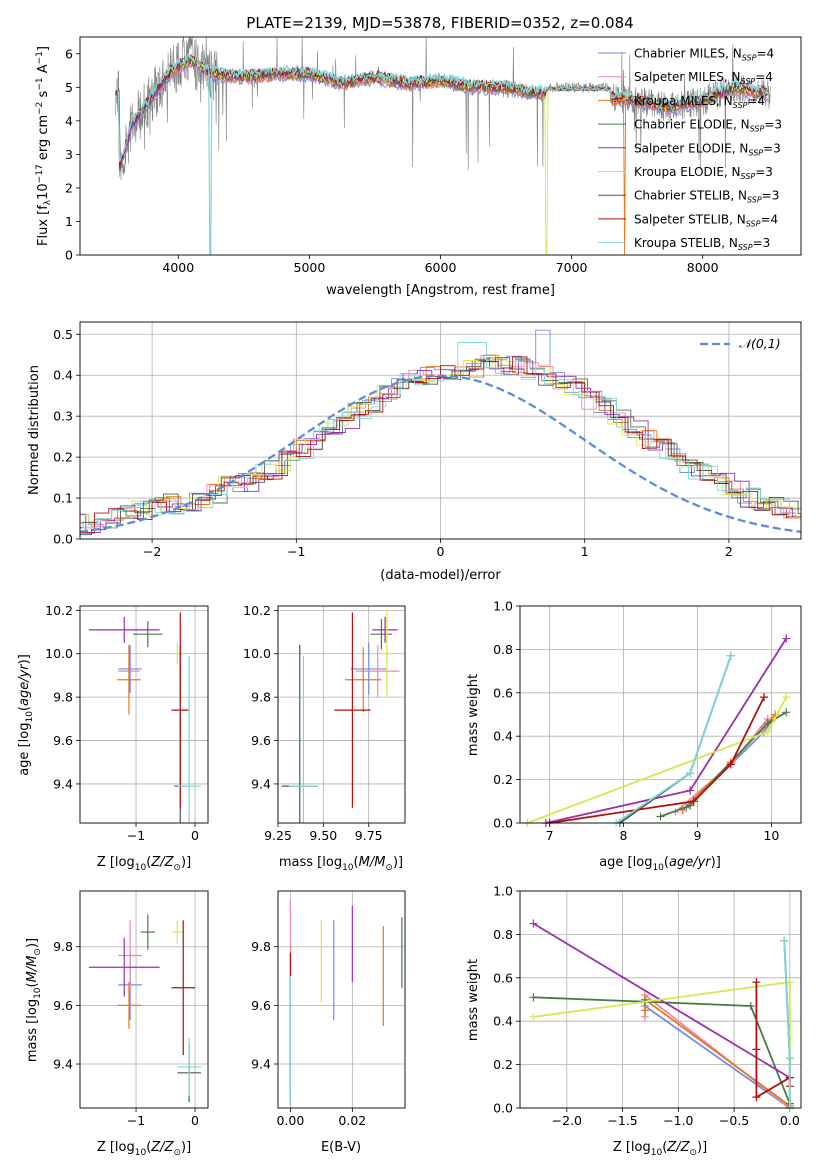 The image size is (819, 1170). I want to click on mass-age-xlabel: mass [log10(M/M⊙)], so click(341, 864).